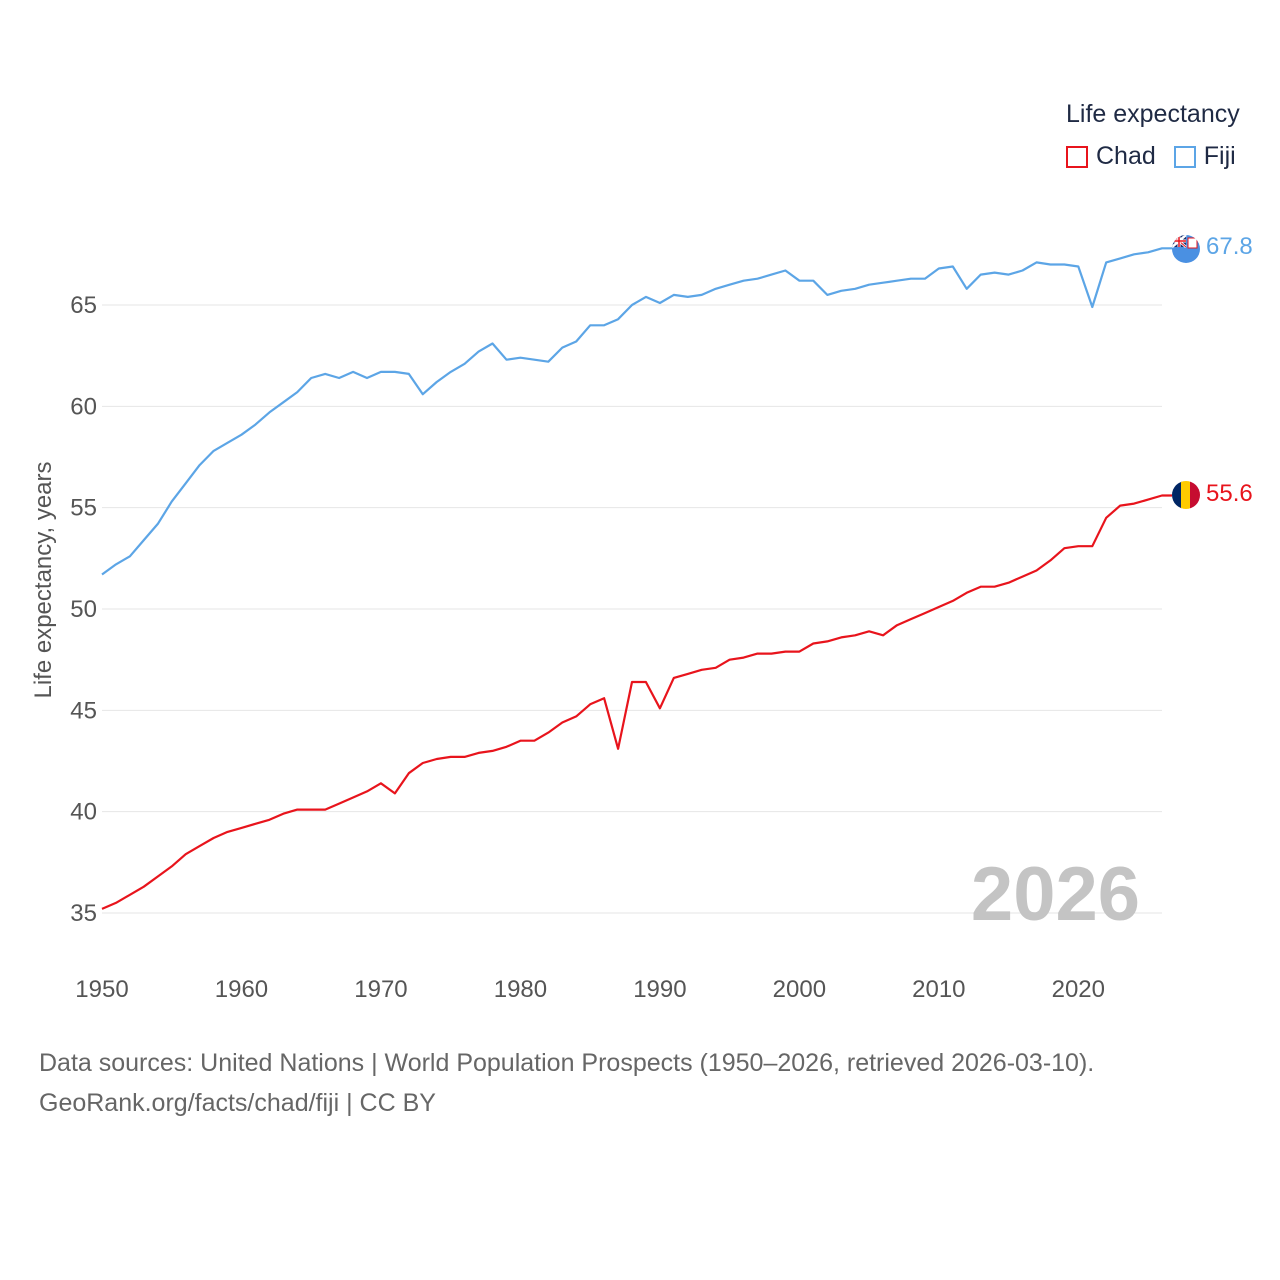 The width and height of the screenshot is (1280, 1280). Describe the element at coordinates (590, 989) in the screenshot. I see `x-axis-ticks: 1950 1960 1970 1980 1990 2000 2010 2020` at that location.